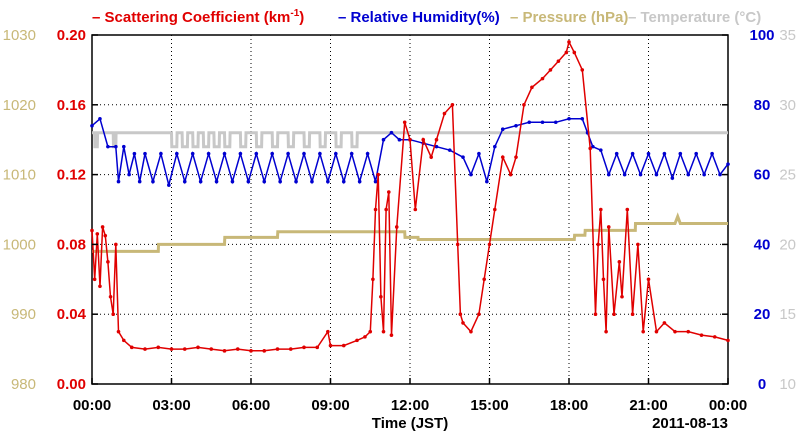 This screenshot has width=800, height=434. I want to click on y-tick-label-temperature: 20, so click(787, 244).